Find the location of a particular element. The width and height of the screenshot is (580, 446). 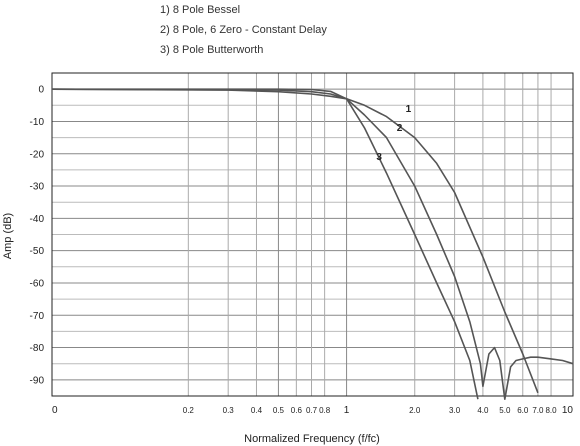

x-tick-label: 0.2 is located at coordinates (189, 410).